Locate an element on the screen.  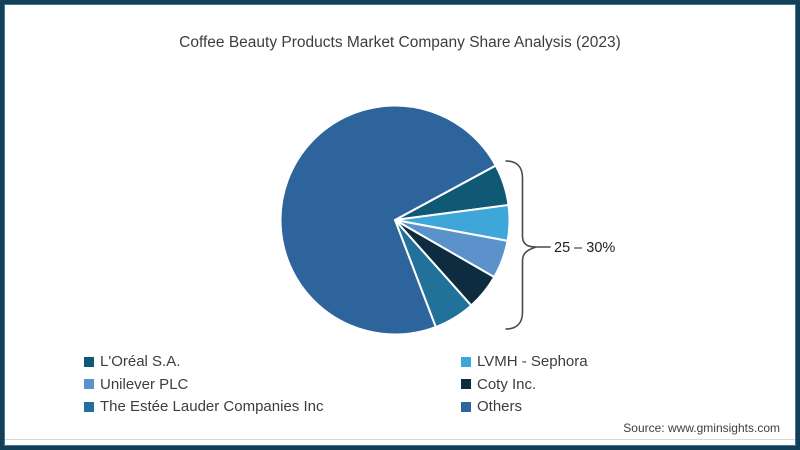
pie-slices is located at coordinates (395, 220).